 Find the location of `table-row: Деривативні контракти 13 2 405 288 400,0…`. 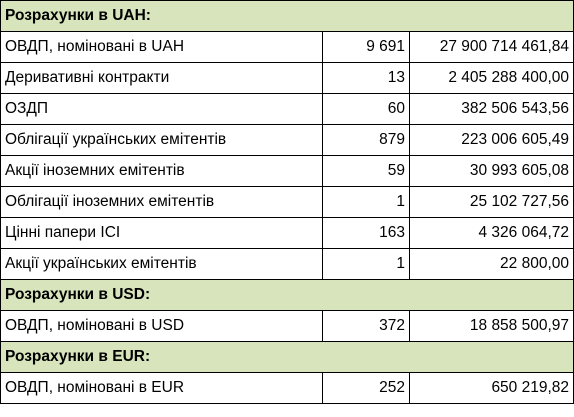

table-row: Деривативні контракти 13 2 405 288 400,0… is located at coordinates (287, 78).